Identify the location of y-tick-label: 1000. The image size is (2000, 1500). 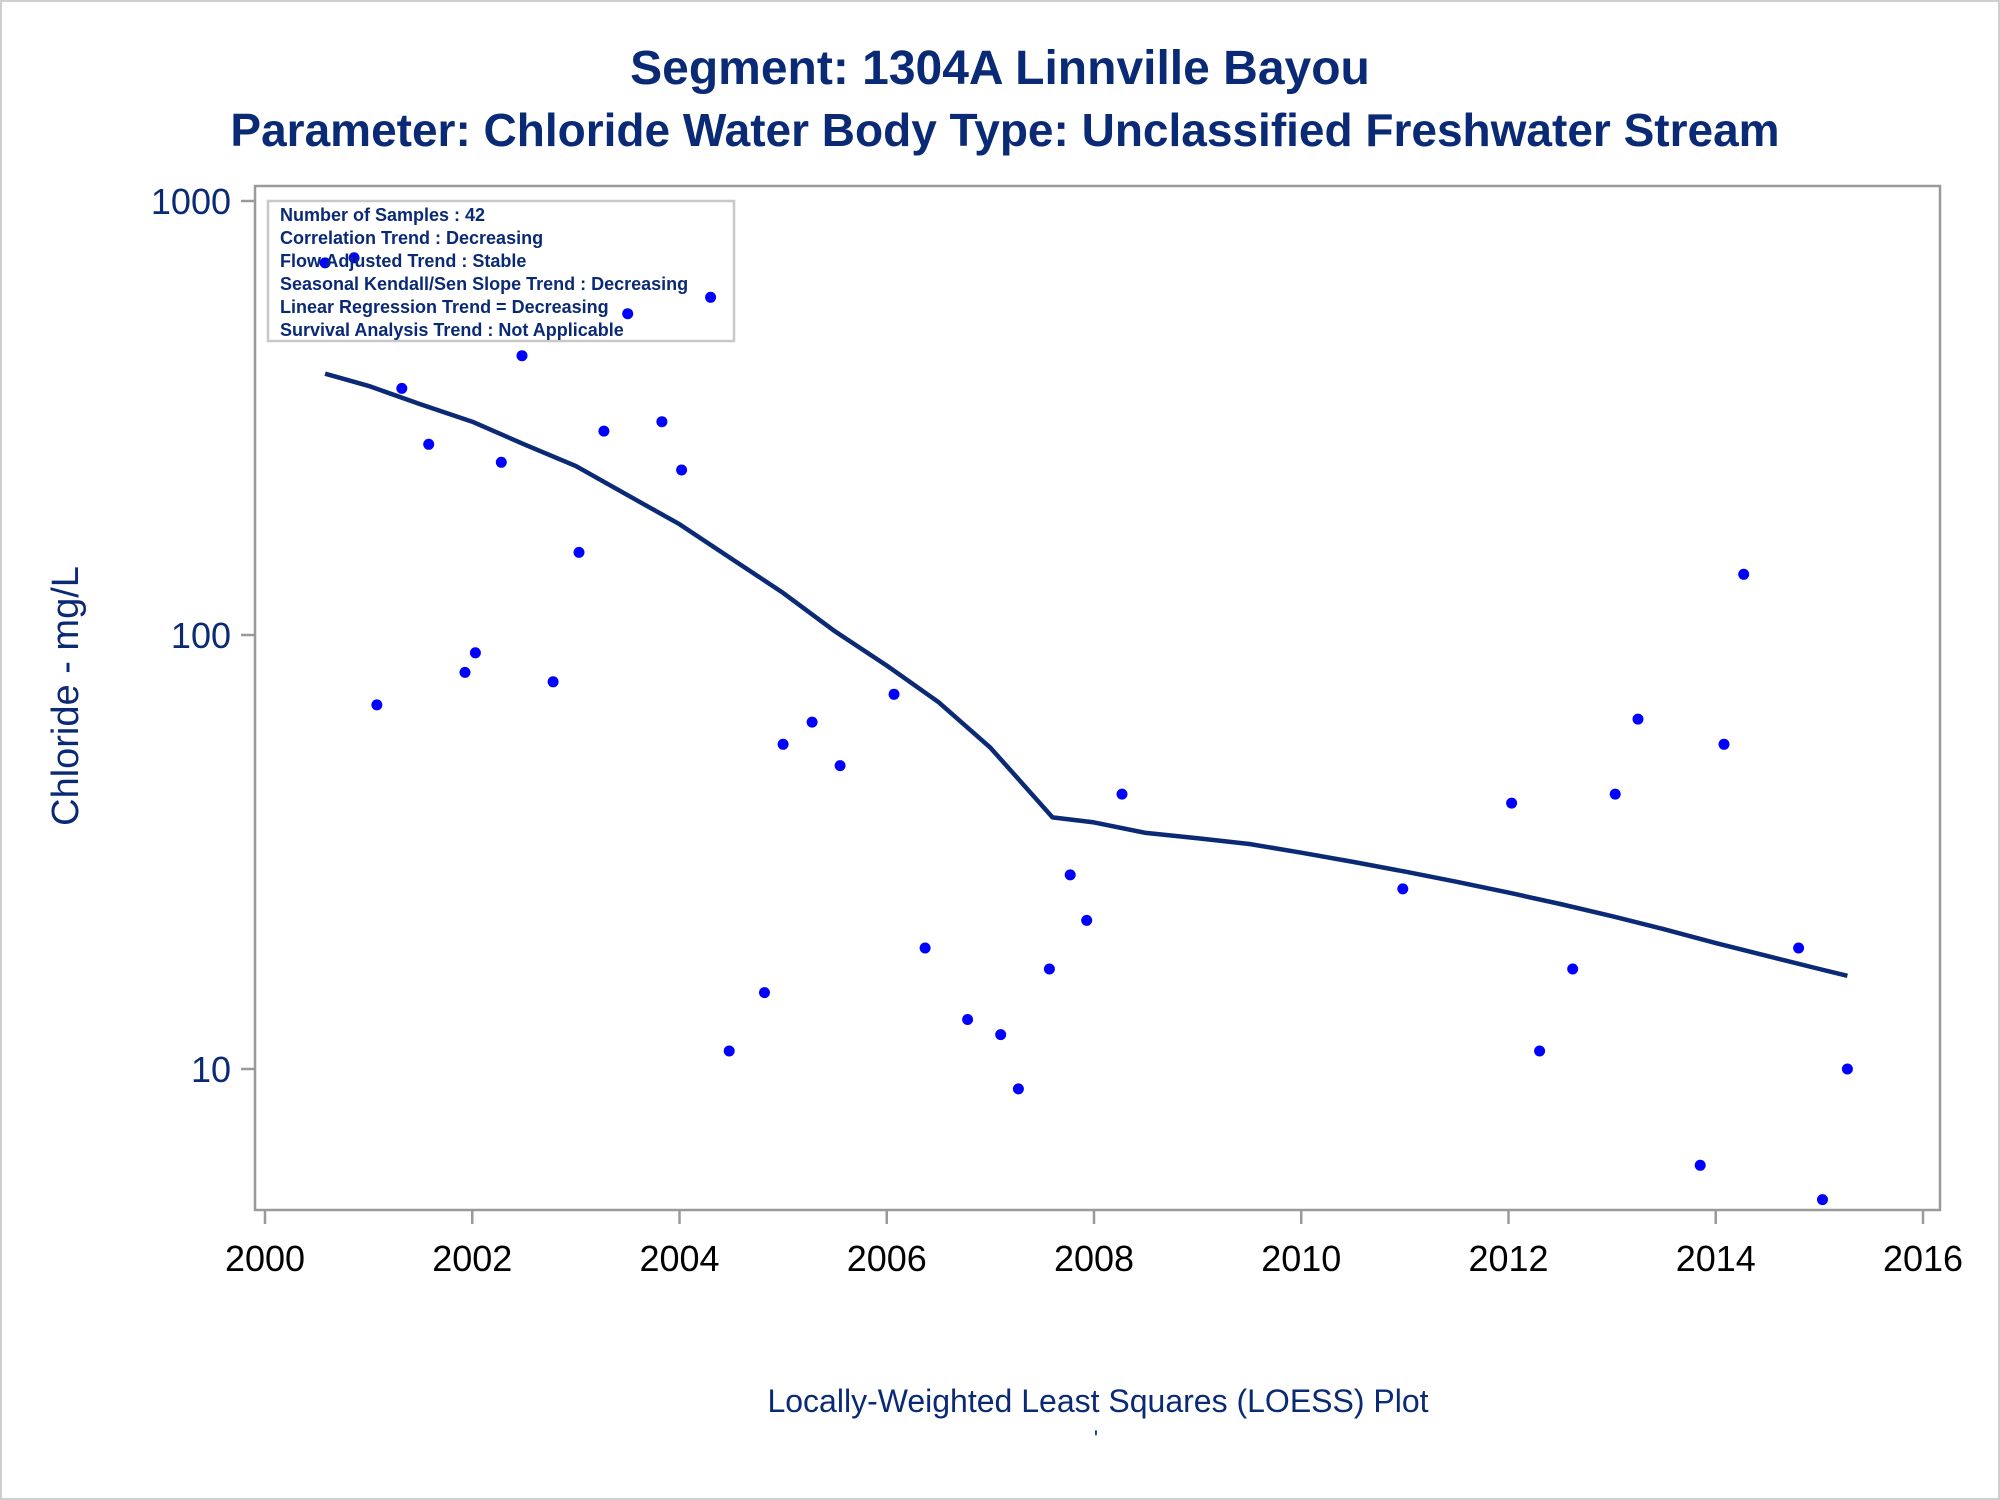
(191, 201).